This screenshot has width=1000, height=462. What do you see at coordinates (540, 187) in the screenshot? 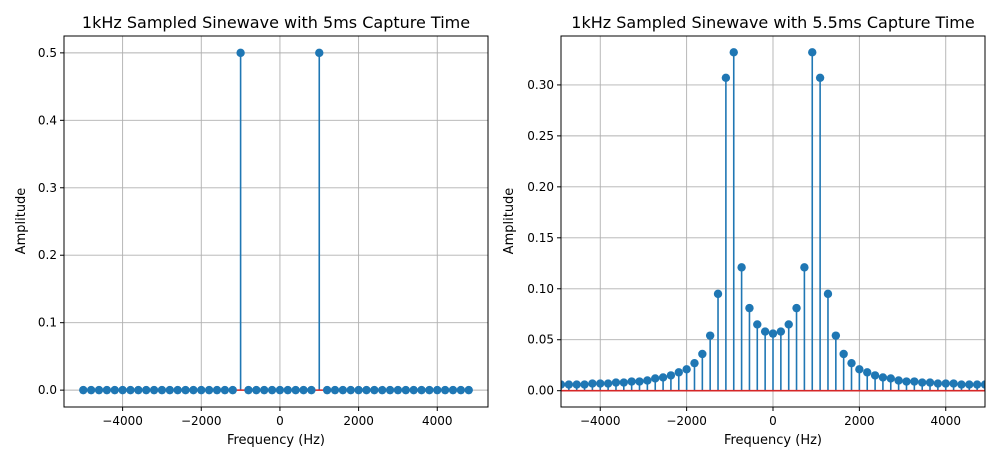
I see `y-tick-label: 0.20` at bounding box center [540, 187].